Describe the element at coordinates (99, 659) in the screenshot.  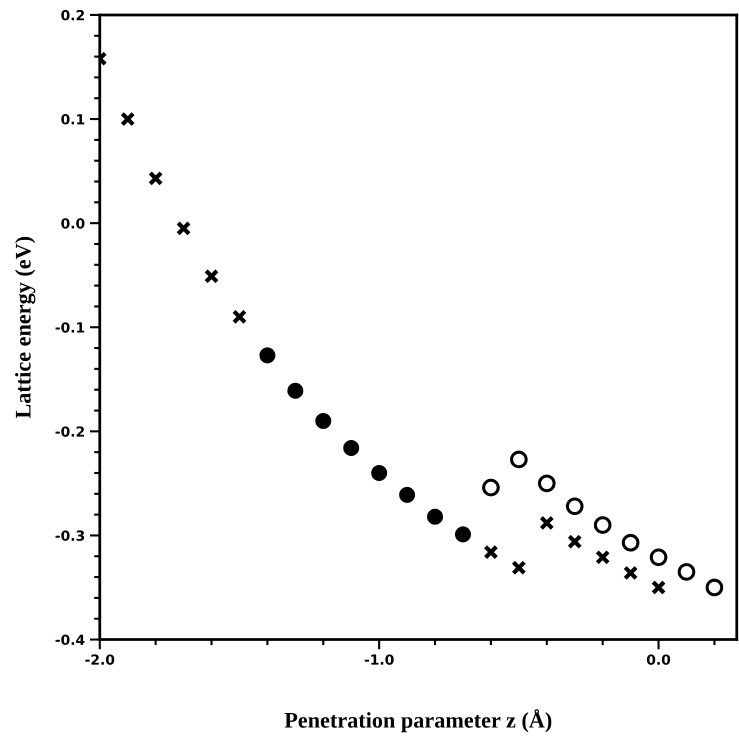
I see `x-tick-label: -2.0` at that location.